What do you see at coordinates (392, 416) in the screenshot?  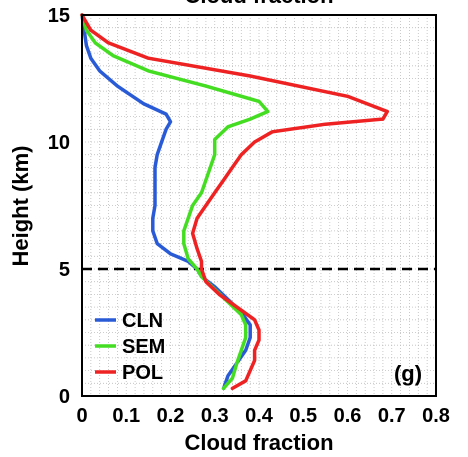 I see `x-tick-label: 0.7` at bounding box center [392, 416].